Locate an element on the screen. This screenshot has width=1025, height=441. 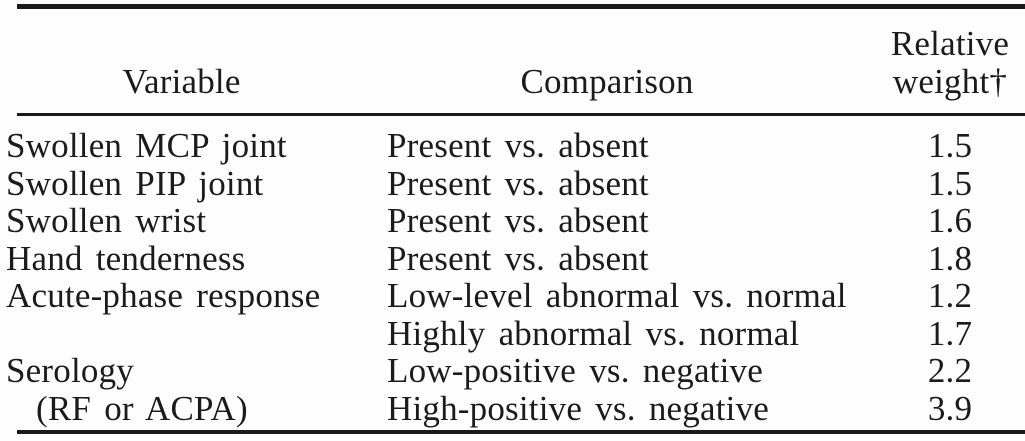
variable-cell: (RF or ACPA) is located at coordinates (142, 408).